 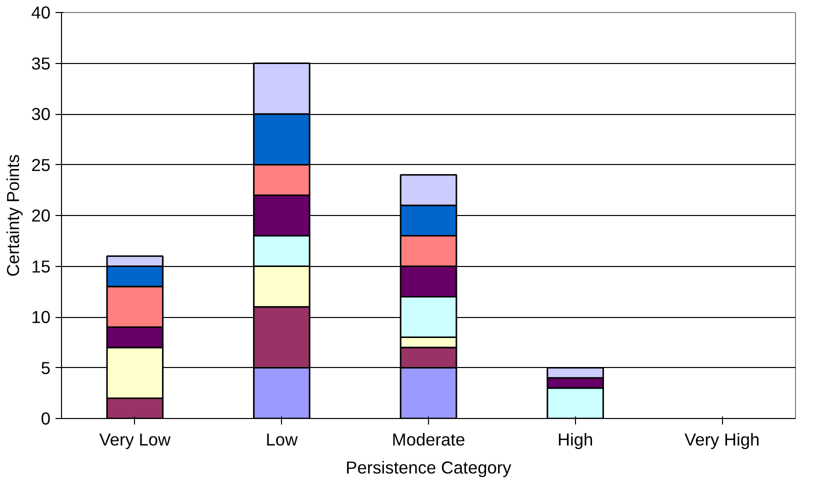 I want to click on y-tick-label: 35, so click(x=41, y=63).